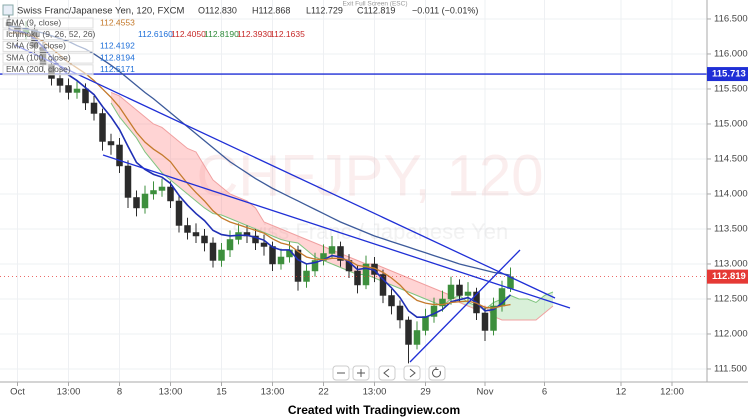 Image resolution: width=748 pixels, height=419 pixels. Describe the element at coordinates (731, 158) in the screenshot. I see `y-tick-label: 114.500` at that location.